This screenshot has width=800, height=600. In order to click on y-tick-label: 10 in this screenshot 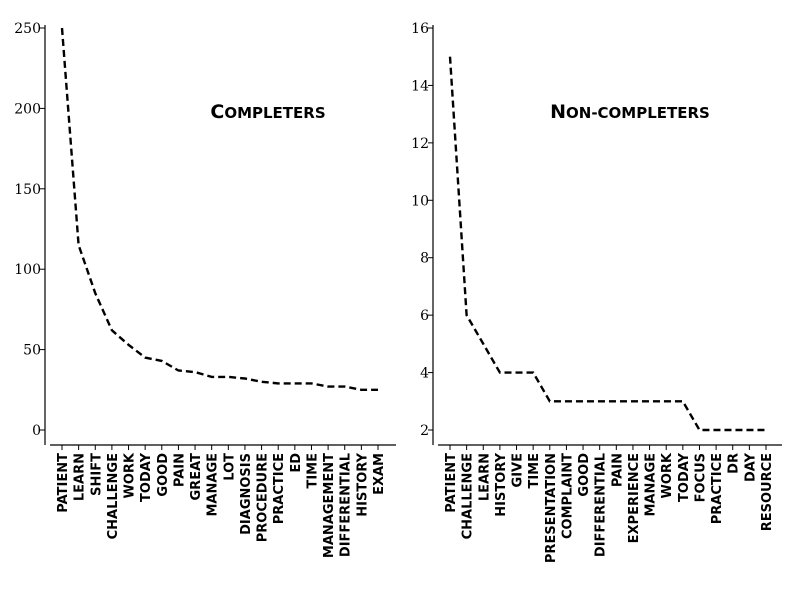, I will do `click(420, 201)`.